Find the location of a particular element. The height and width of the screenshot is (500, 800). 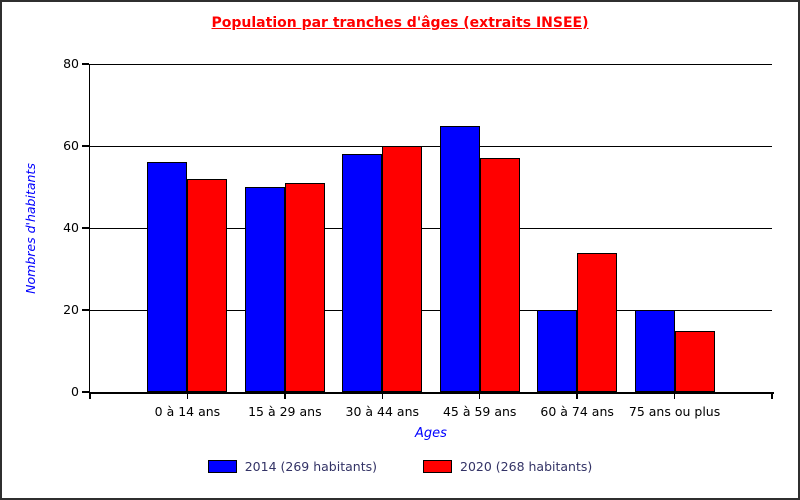

x-axis-end-tick is located at coordinates (772, 396).